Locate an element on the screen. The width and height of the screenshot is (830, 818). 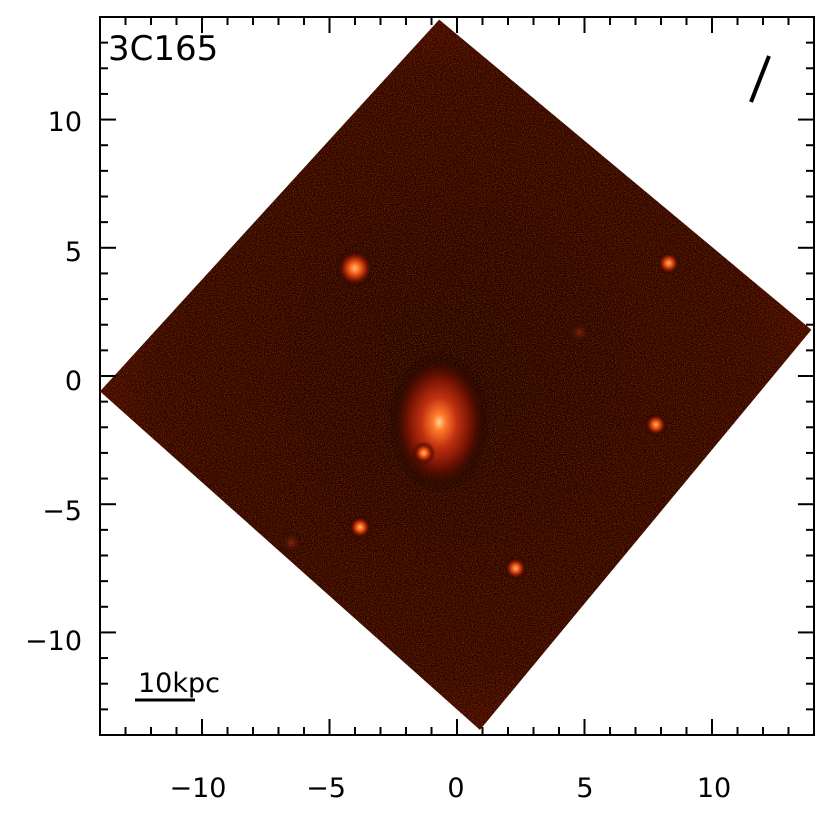
scale-bar-label: 10kpc is located at coordinates (179, 683).